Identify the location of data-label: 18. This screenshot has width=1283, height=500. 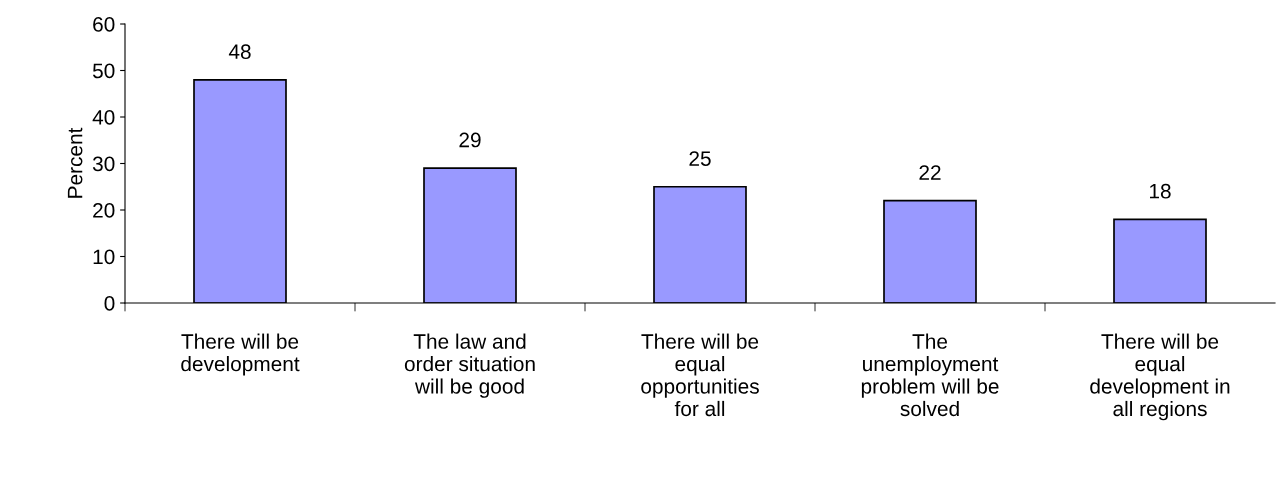
(1160, 191).